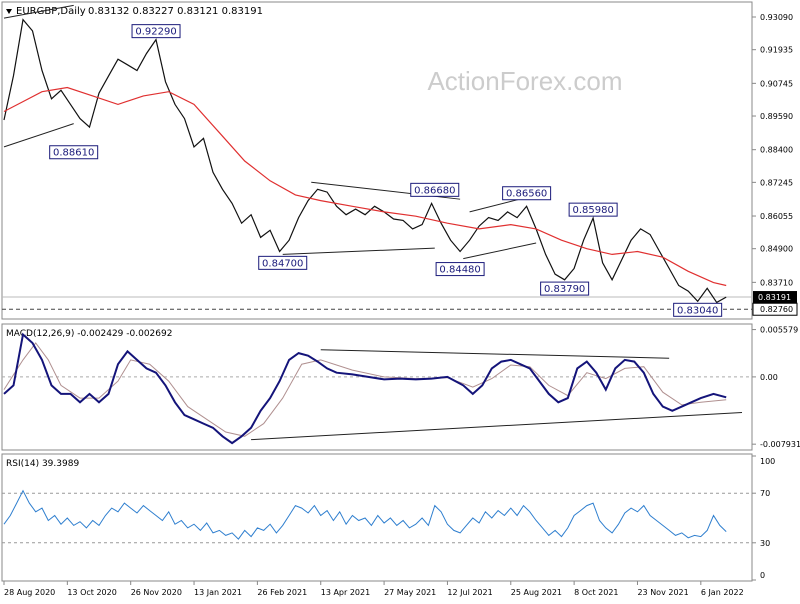 This screenshot has width=800, height=604. What do you see at coordinates (769, 377) in the screenshot?
I see `macd-tick-label: 0.00` at bounding box center [769, 377].